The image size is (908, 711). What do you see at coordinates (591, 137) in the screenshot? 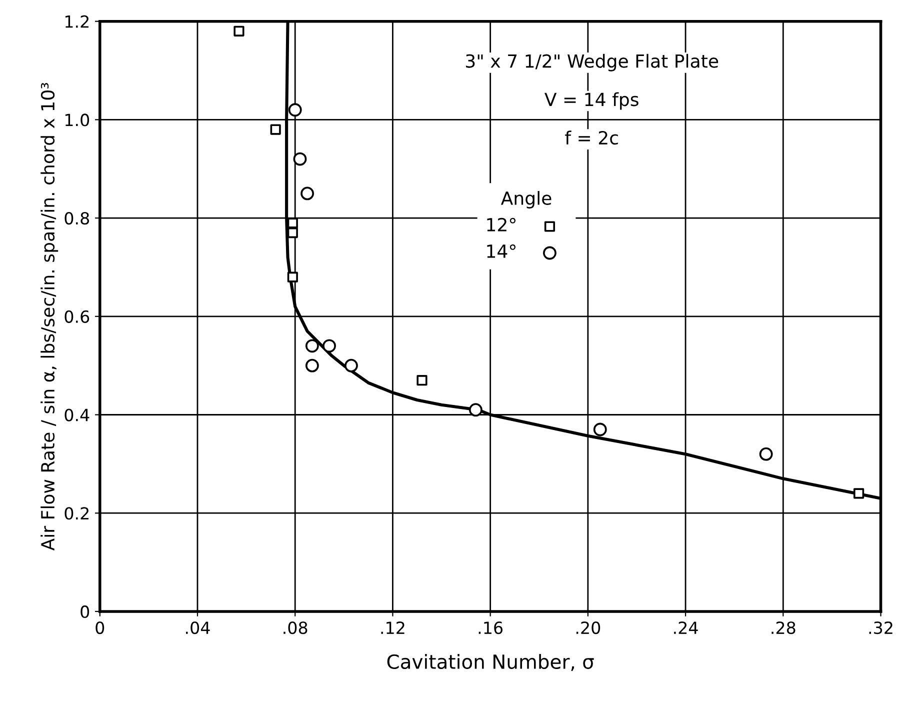
I see `annotation: f = 2c` at bounding box center [591, 137].